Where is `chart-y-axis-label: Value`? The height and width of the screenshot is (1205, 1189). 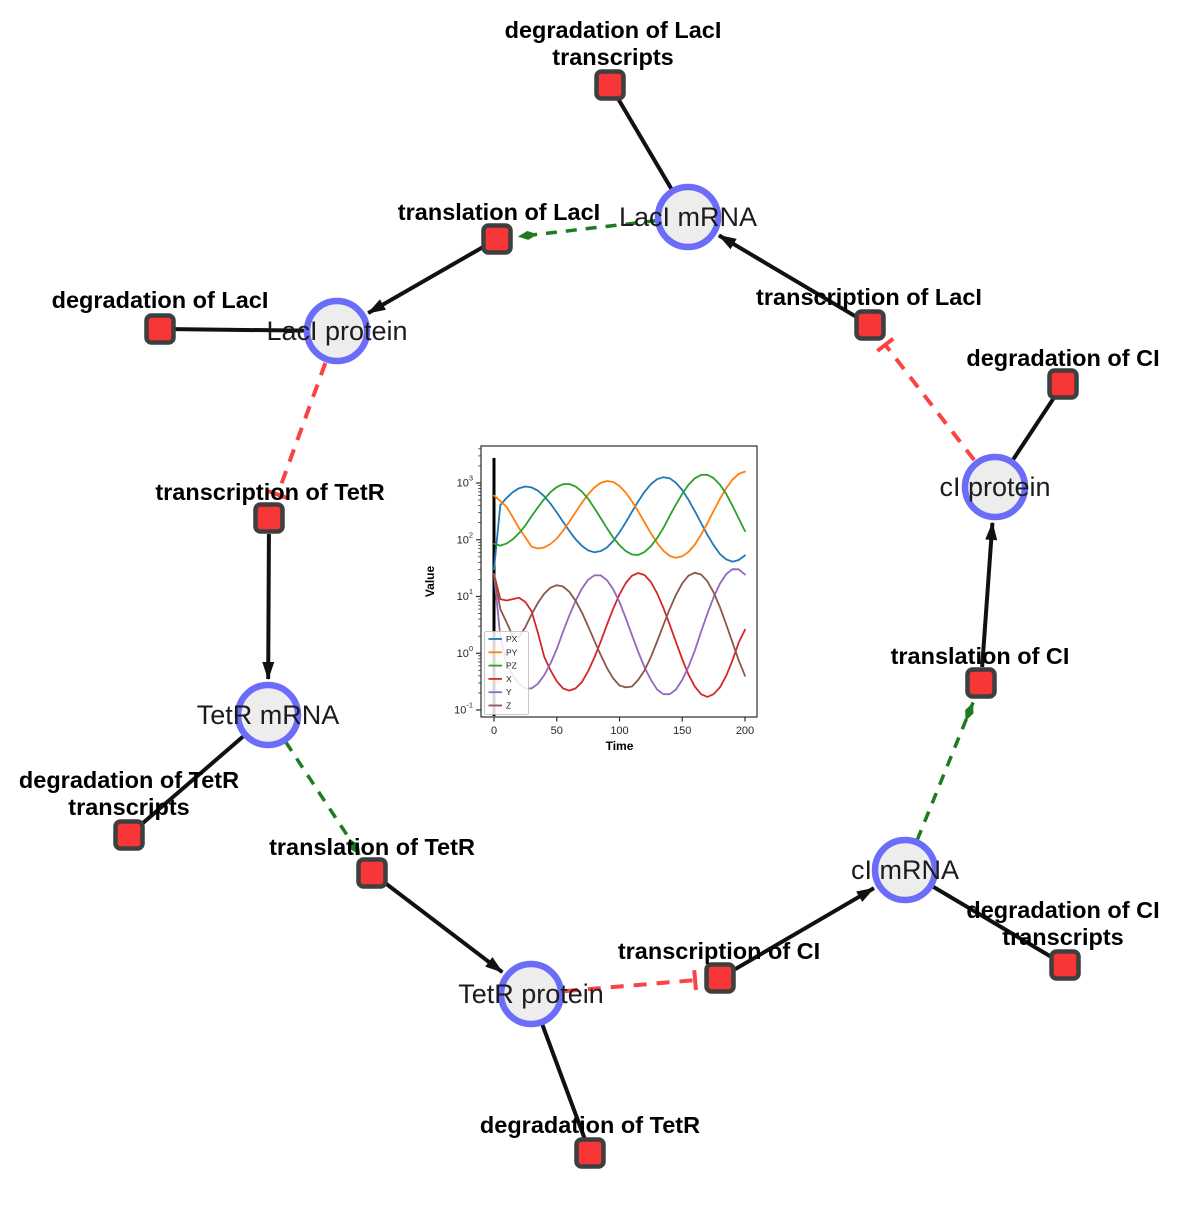
chart-y-axis-label: Value is located at coordinates (430, 582).